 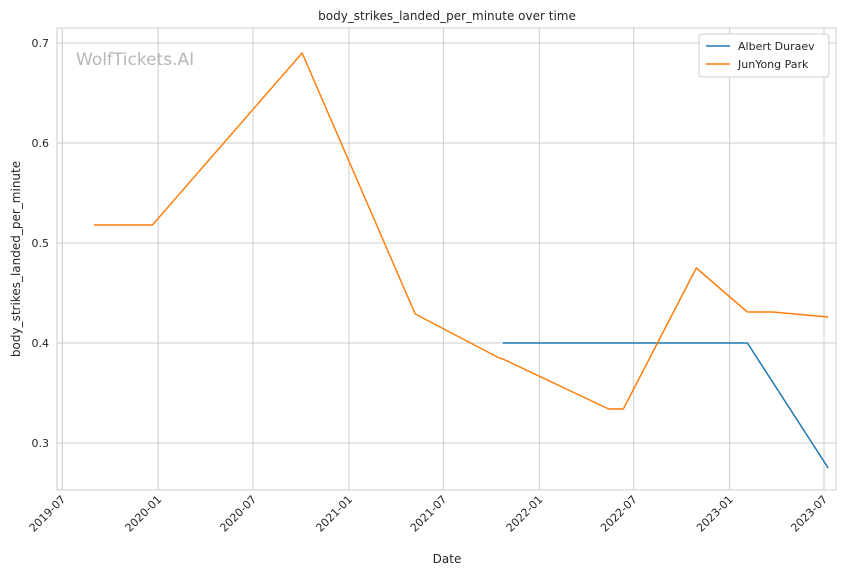 What do you see at coordinates (16, 259) in the screenshot?
I see `y-axis-label: body_strikes_landed_per_minute` at bounding box center [16, 259].